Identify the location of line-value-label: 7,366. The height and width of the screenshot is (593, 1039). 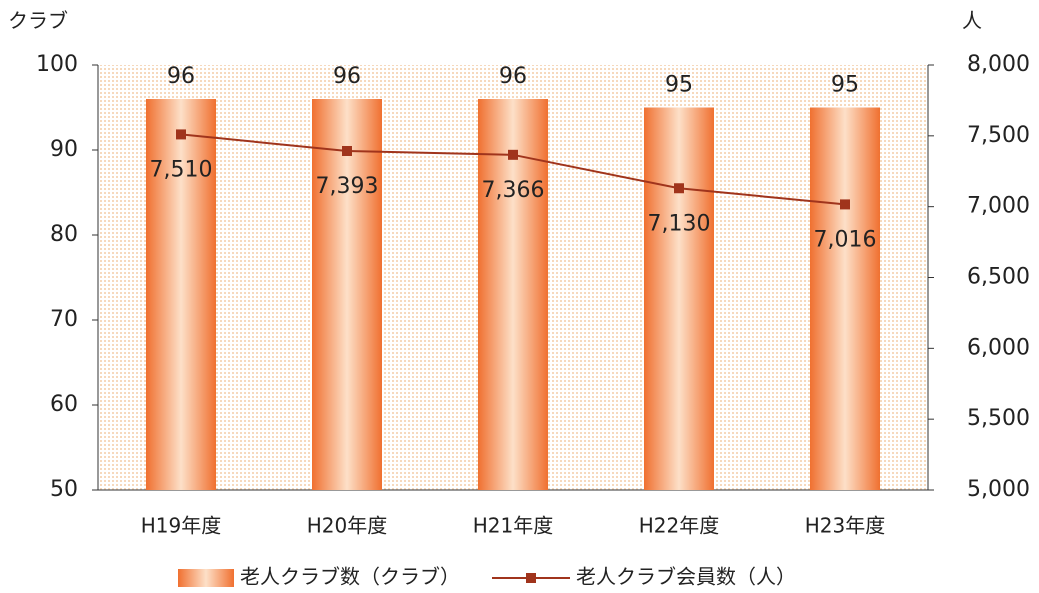
(513, 190).